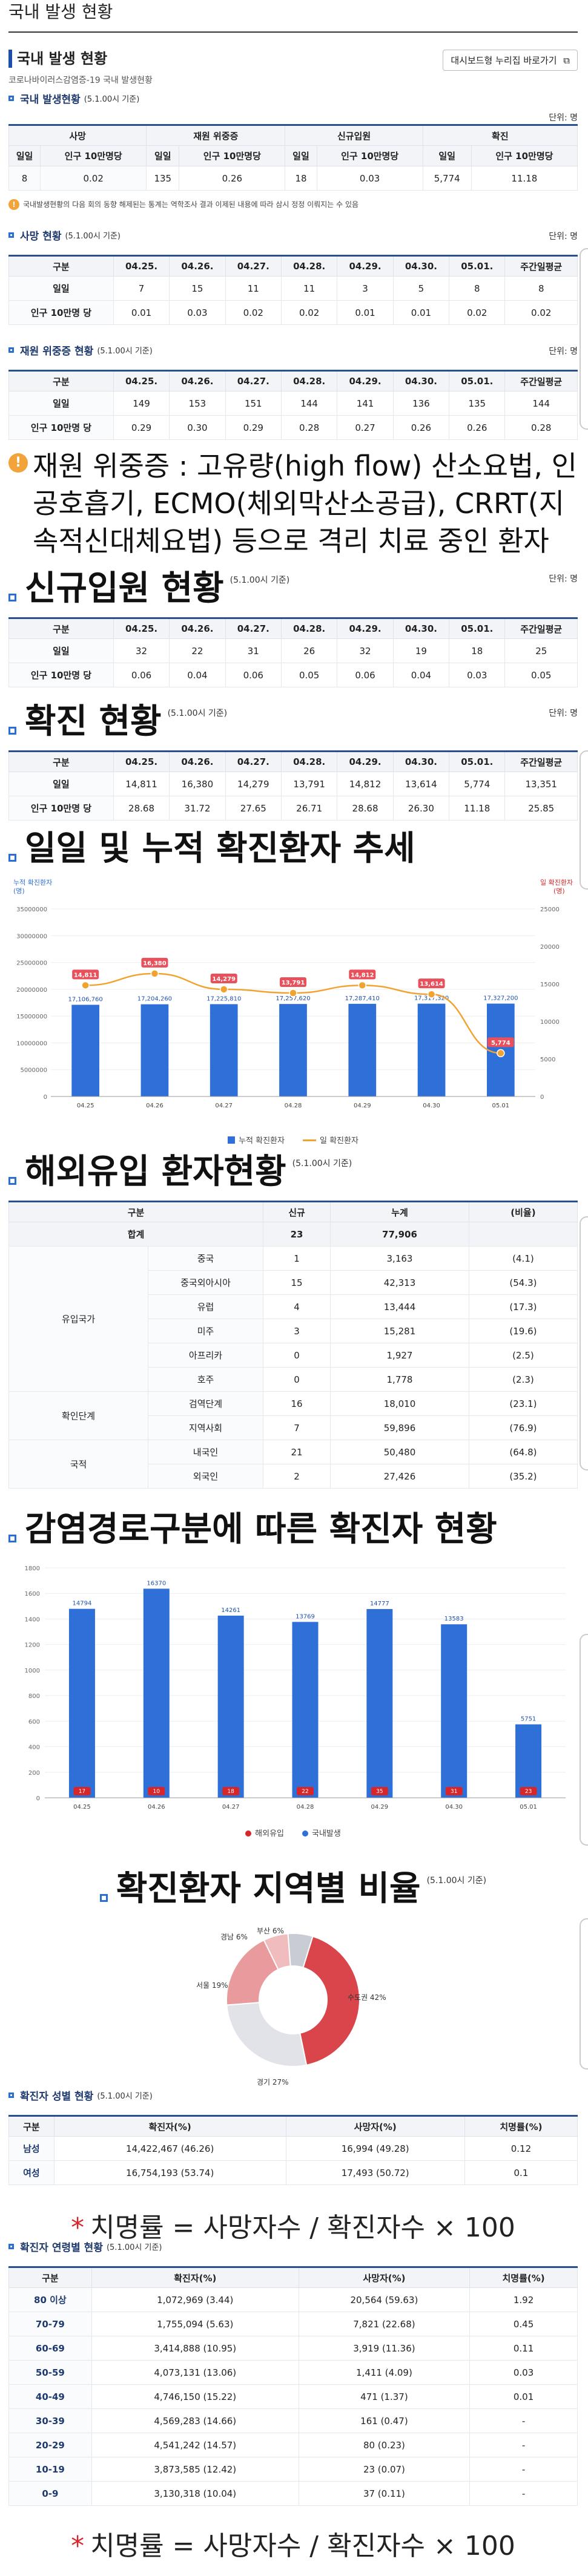 This screenshot has height=2576, width=588. Describe the element at coordinates (197, 427) in the screenshot. I see `table-cell: 0.30` at that location.